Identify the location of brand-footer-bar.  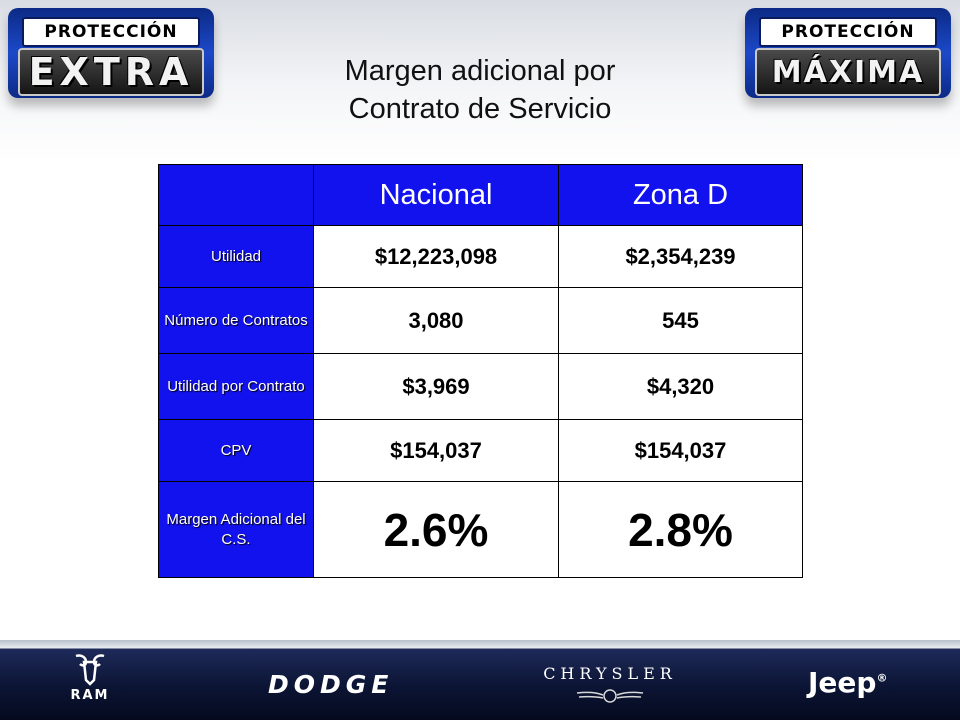
(480, 680).